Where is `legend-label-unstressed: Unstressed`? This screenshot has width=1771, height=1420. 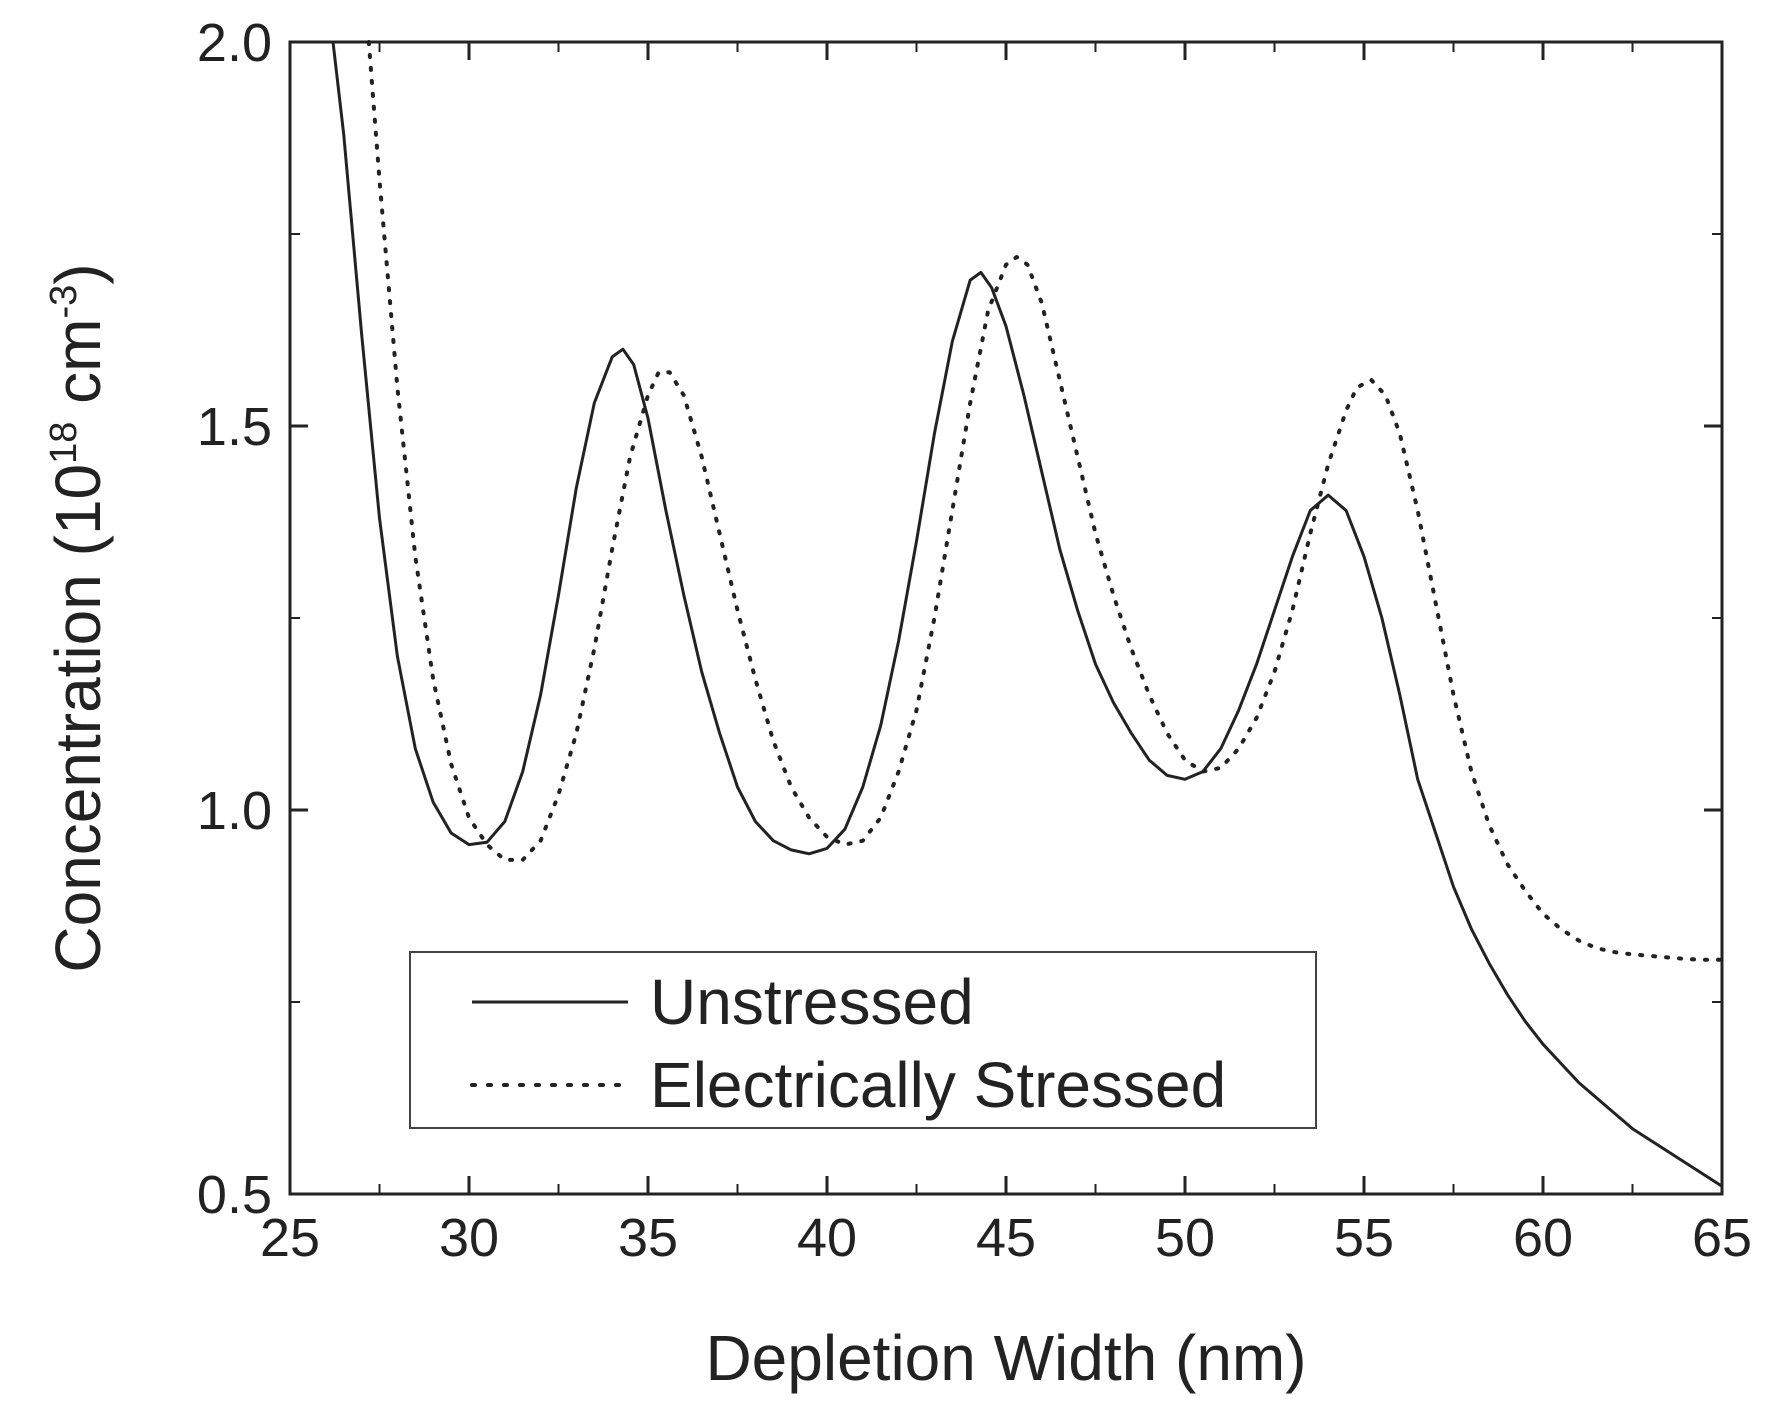
legend-label-unstressed: Unstressed is located at coordinates (812, 1002).